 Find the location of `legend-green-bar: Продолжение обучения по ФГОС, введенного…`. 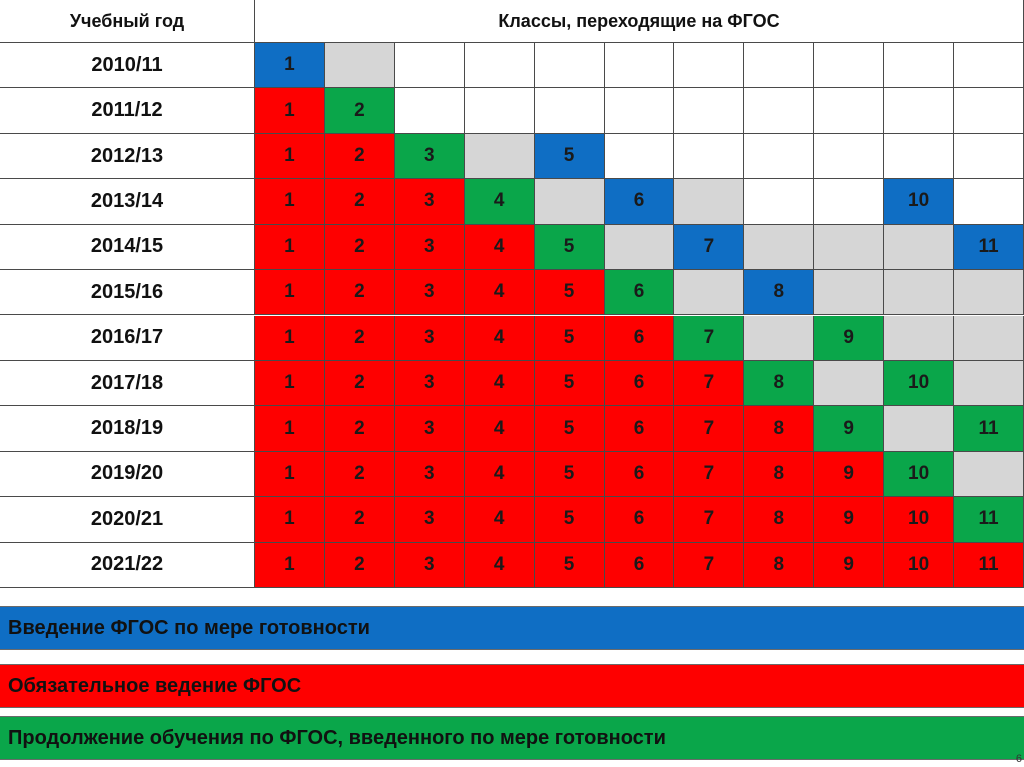

legend-green-bar: Продолжение обучения по ФГОС, введенного… is located at coordinates (512, 738).